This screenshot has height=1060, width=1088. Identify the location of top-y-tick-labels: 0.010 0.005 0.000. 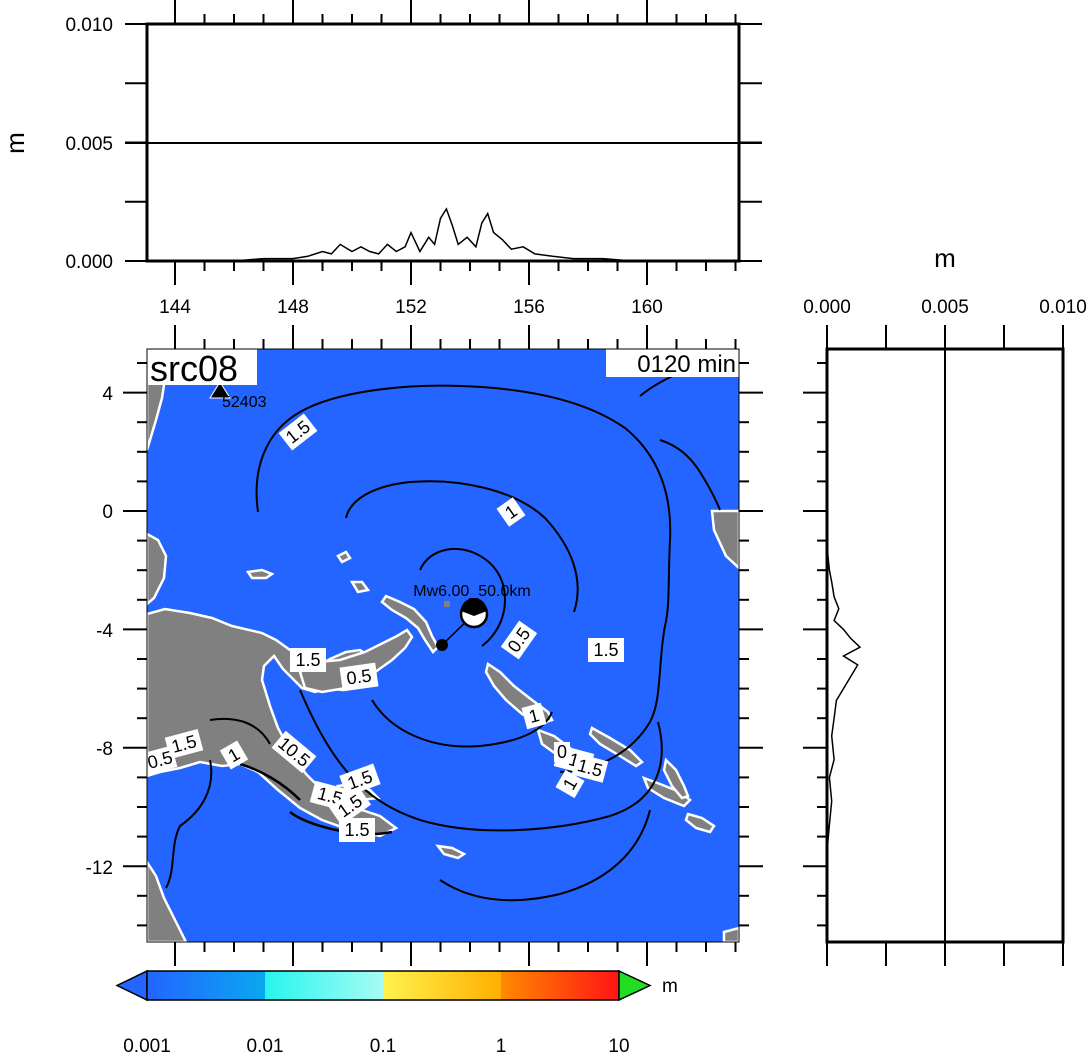
(89, 144).